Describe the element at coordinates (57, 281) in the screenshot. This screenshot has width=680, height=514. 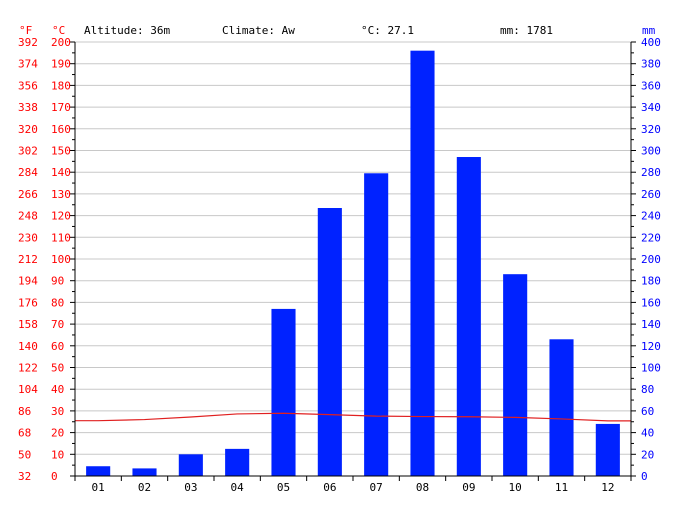
I see `celsius-tick-label: 90` at that location.